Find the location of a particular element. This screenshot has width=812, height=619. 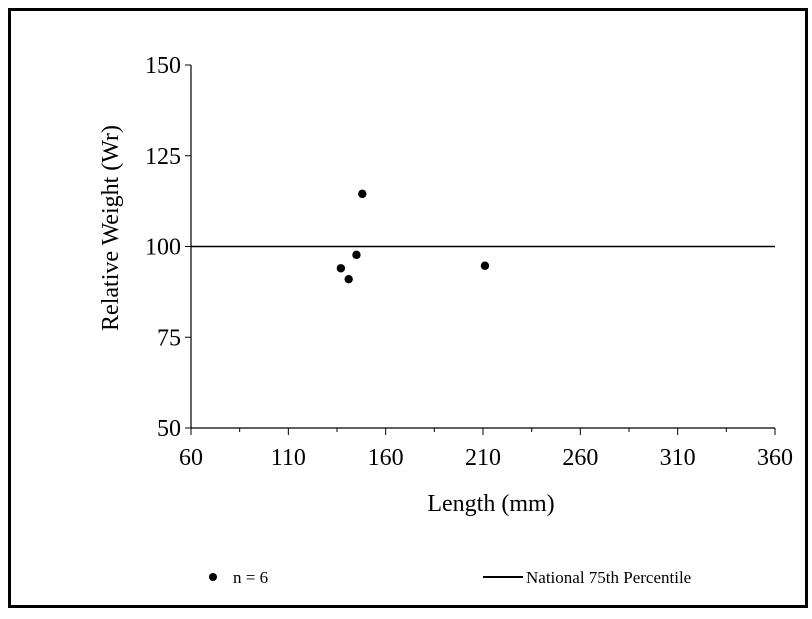

y-tick-label: 100 is located at coordinates (163, 248).